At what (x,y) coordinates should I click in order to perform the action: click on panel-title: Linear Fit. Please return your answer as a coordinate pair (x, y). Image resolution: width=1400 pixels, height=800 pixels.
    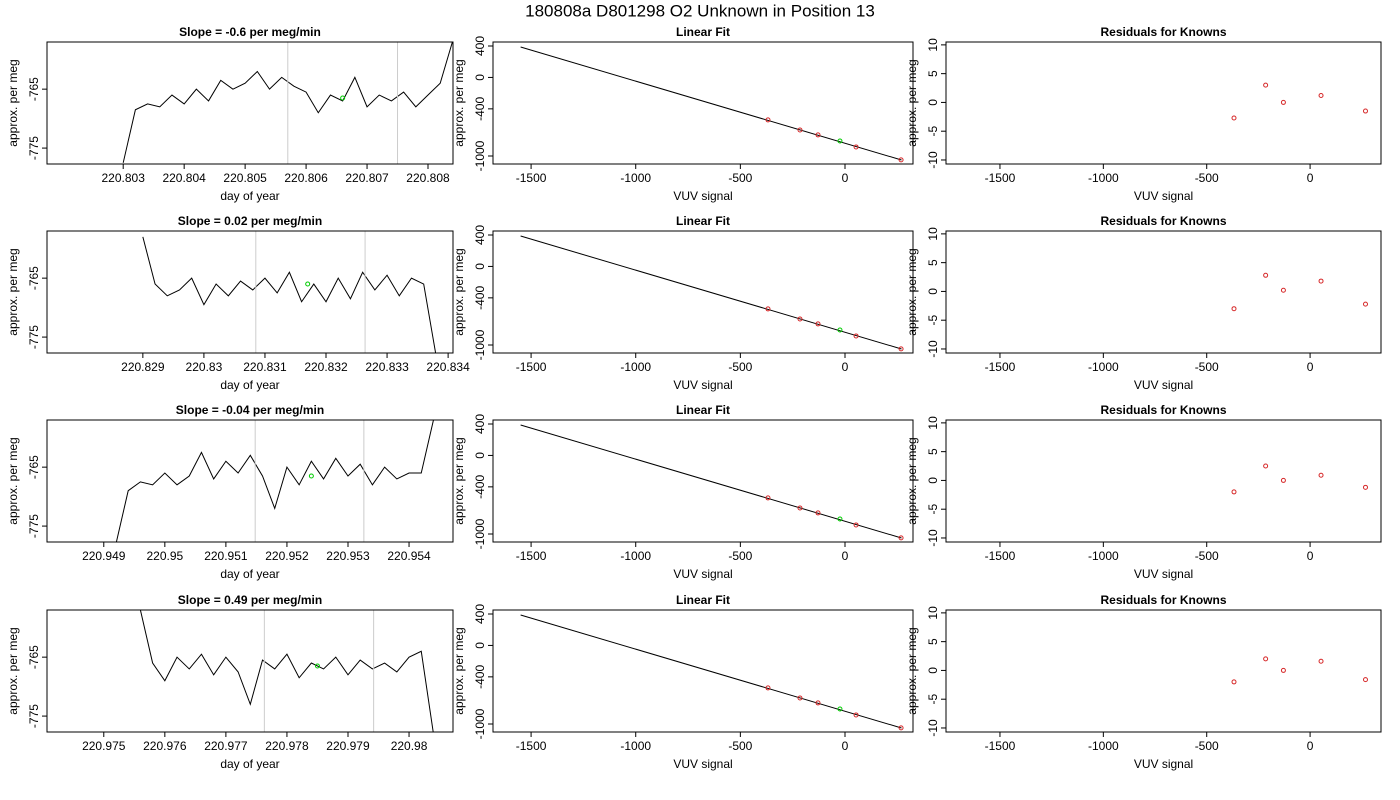
    Looking at the image, I should click on (703, 410).